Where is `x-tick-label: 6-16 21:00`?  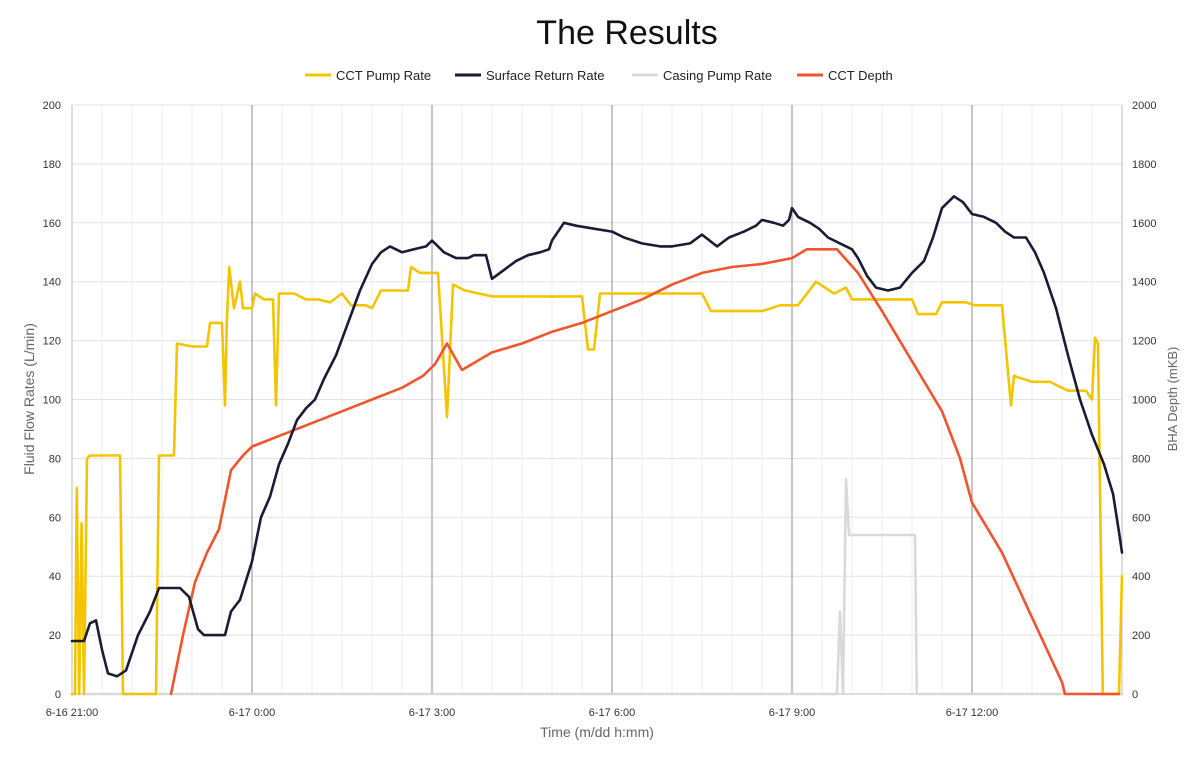 x-tick-label: 6-16 21:00 is located at coordinates (72, 713).